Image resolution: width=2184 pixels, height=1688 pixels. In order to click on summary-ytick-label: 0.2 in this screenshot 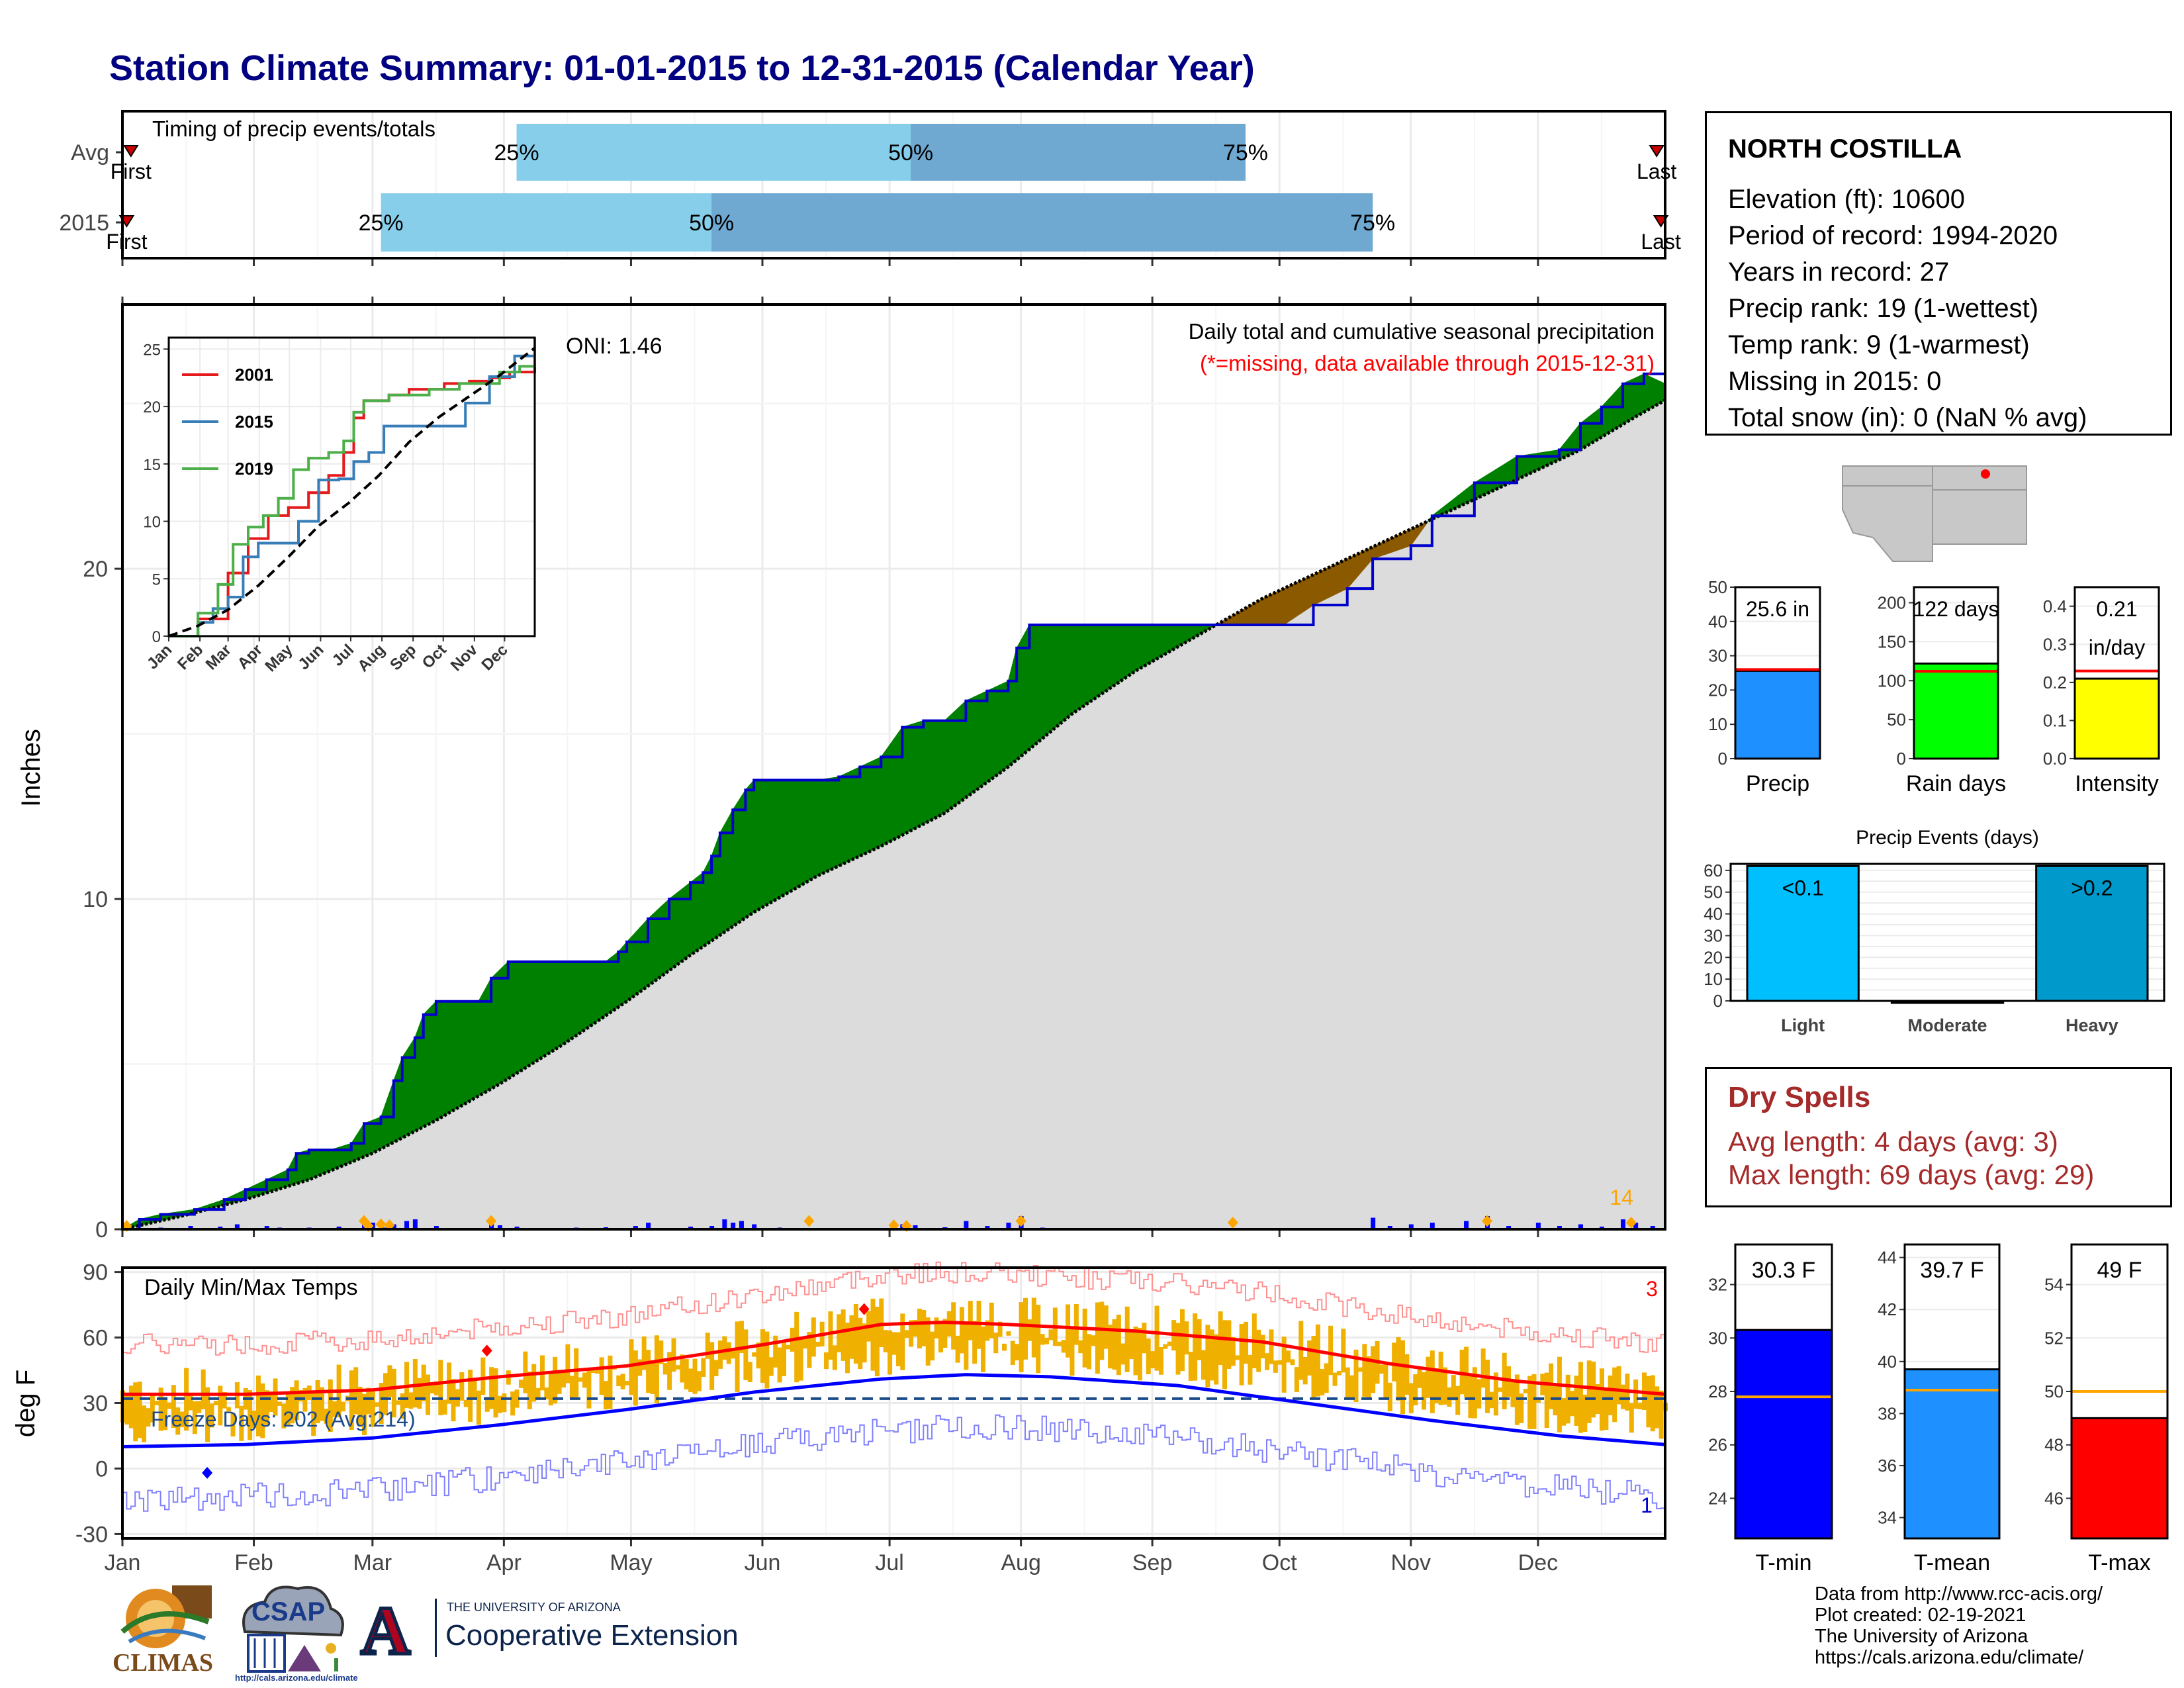, I will do `click(2055, 682)`.